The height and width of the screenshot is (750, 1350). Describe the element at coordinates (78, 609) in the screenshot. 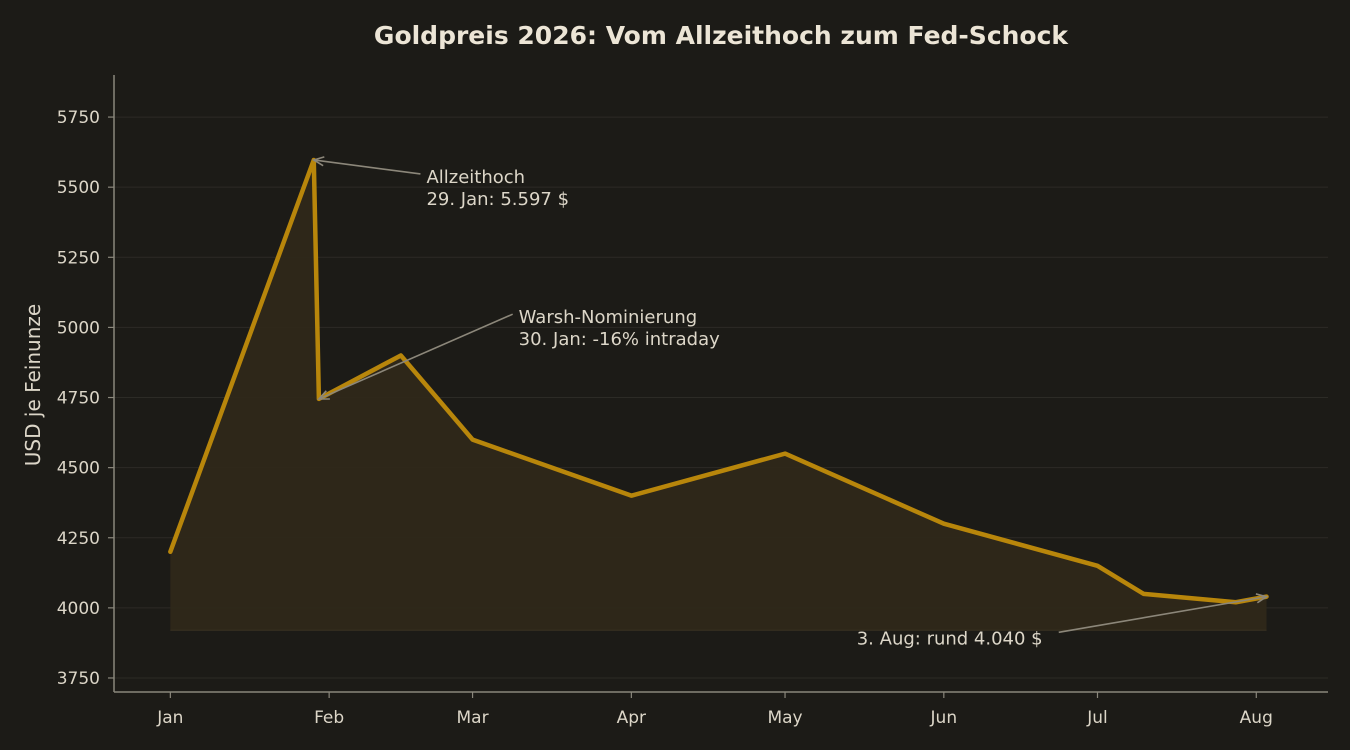

I see `y-tick-label: 4000` at that location.